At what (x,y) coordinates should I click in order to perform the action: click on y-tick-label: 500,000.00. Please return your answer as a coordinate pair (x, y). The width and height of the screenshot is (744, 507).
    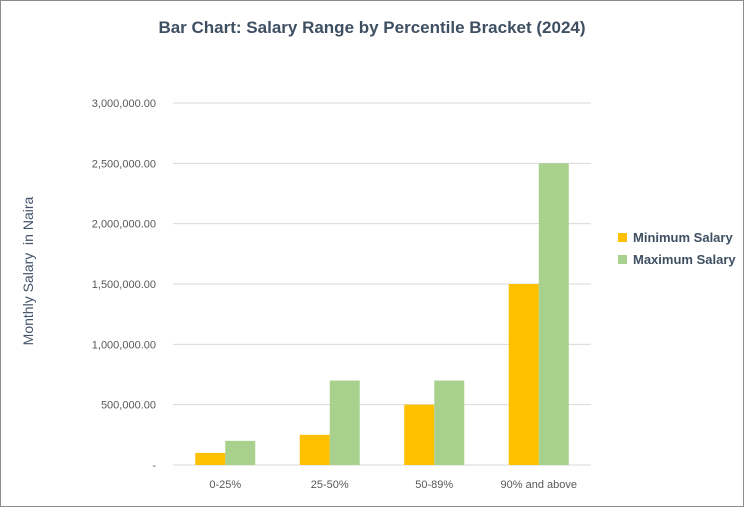
    Looking at the image, I should click on (128, 406).